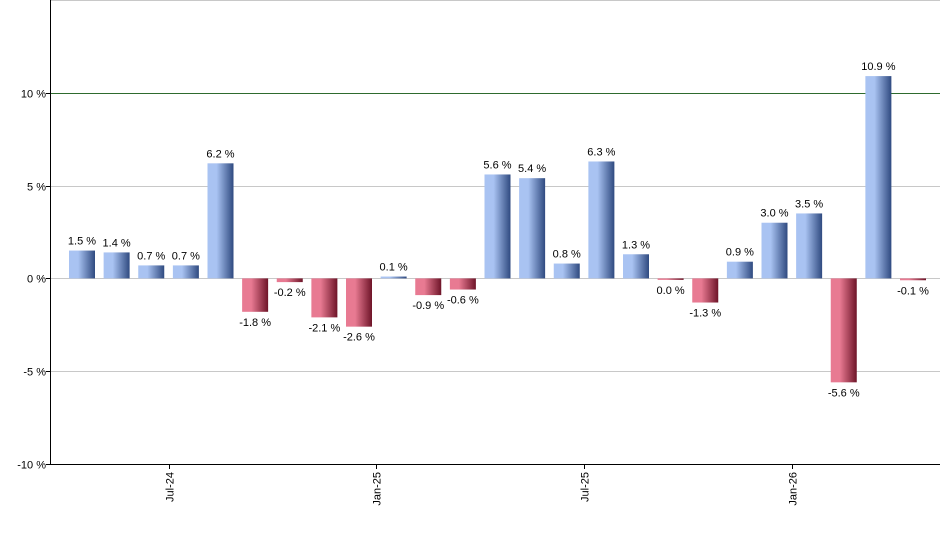 The image size is (940, 555). Describe the element at coordinates (34, 373) in the screenshot. I see `y-tick-label: -5 %` at that location.